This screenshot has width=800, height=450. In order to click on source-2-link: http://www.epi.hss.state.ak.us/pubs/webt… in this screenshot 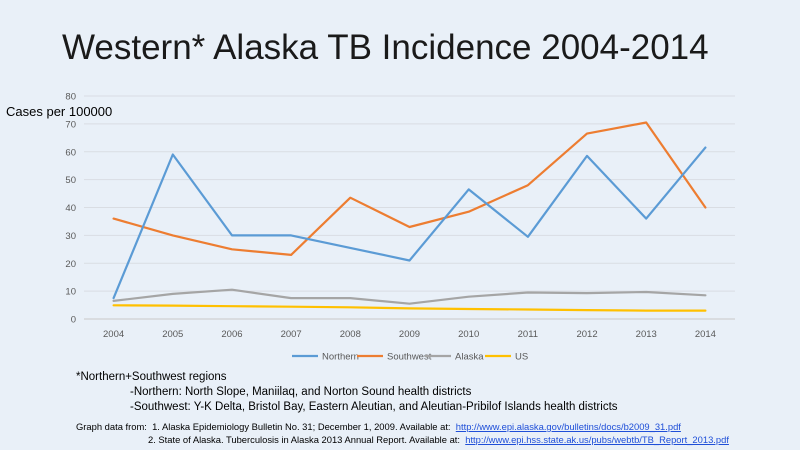, I will do `click(597, 439)`.